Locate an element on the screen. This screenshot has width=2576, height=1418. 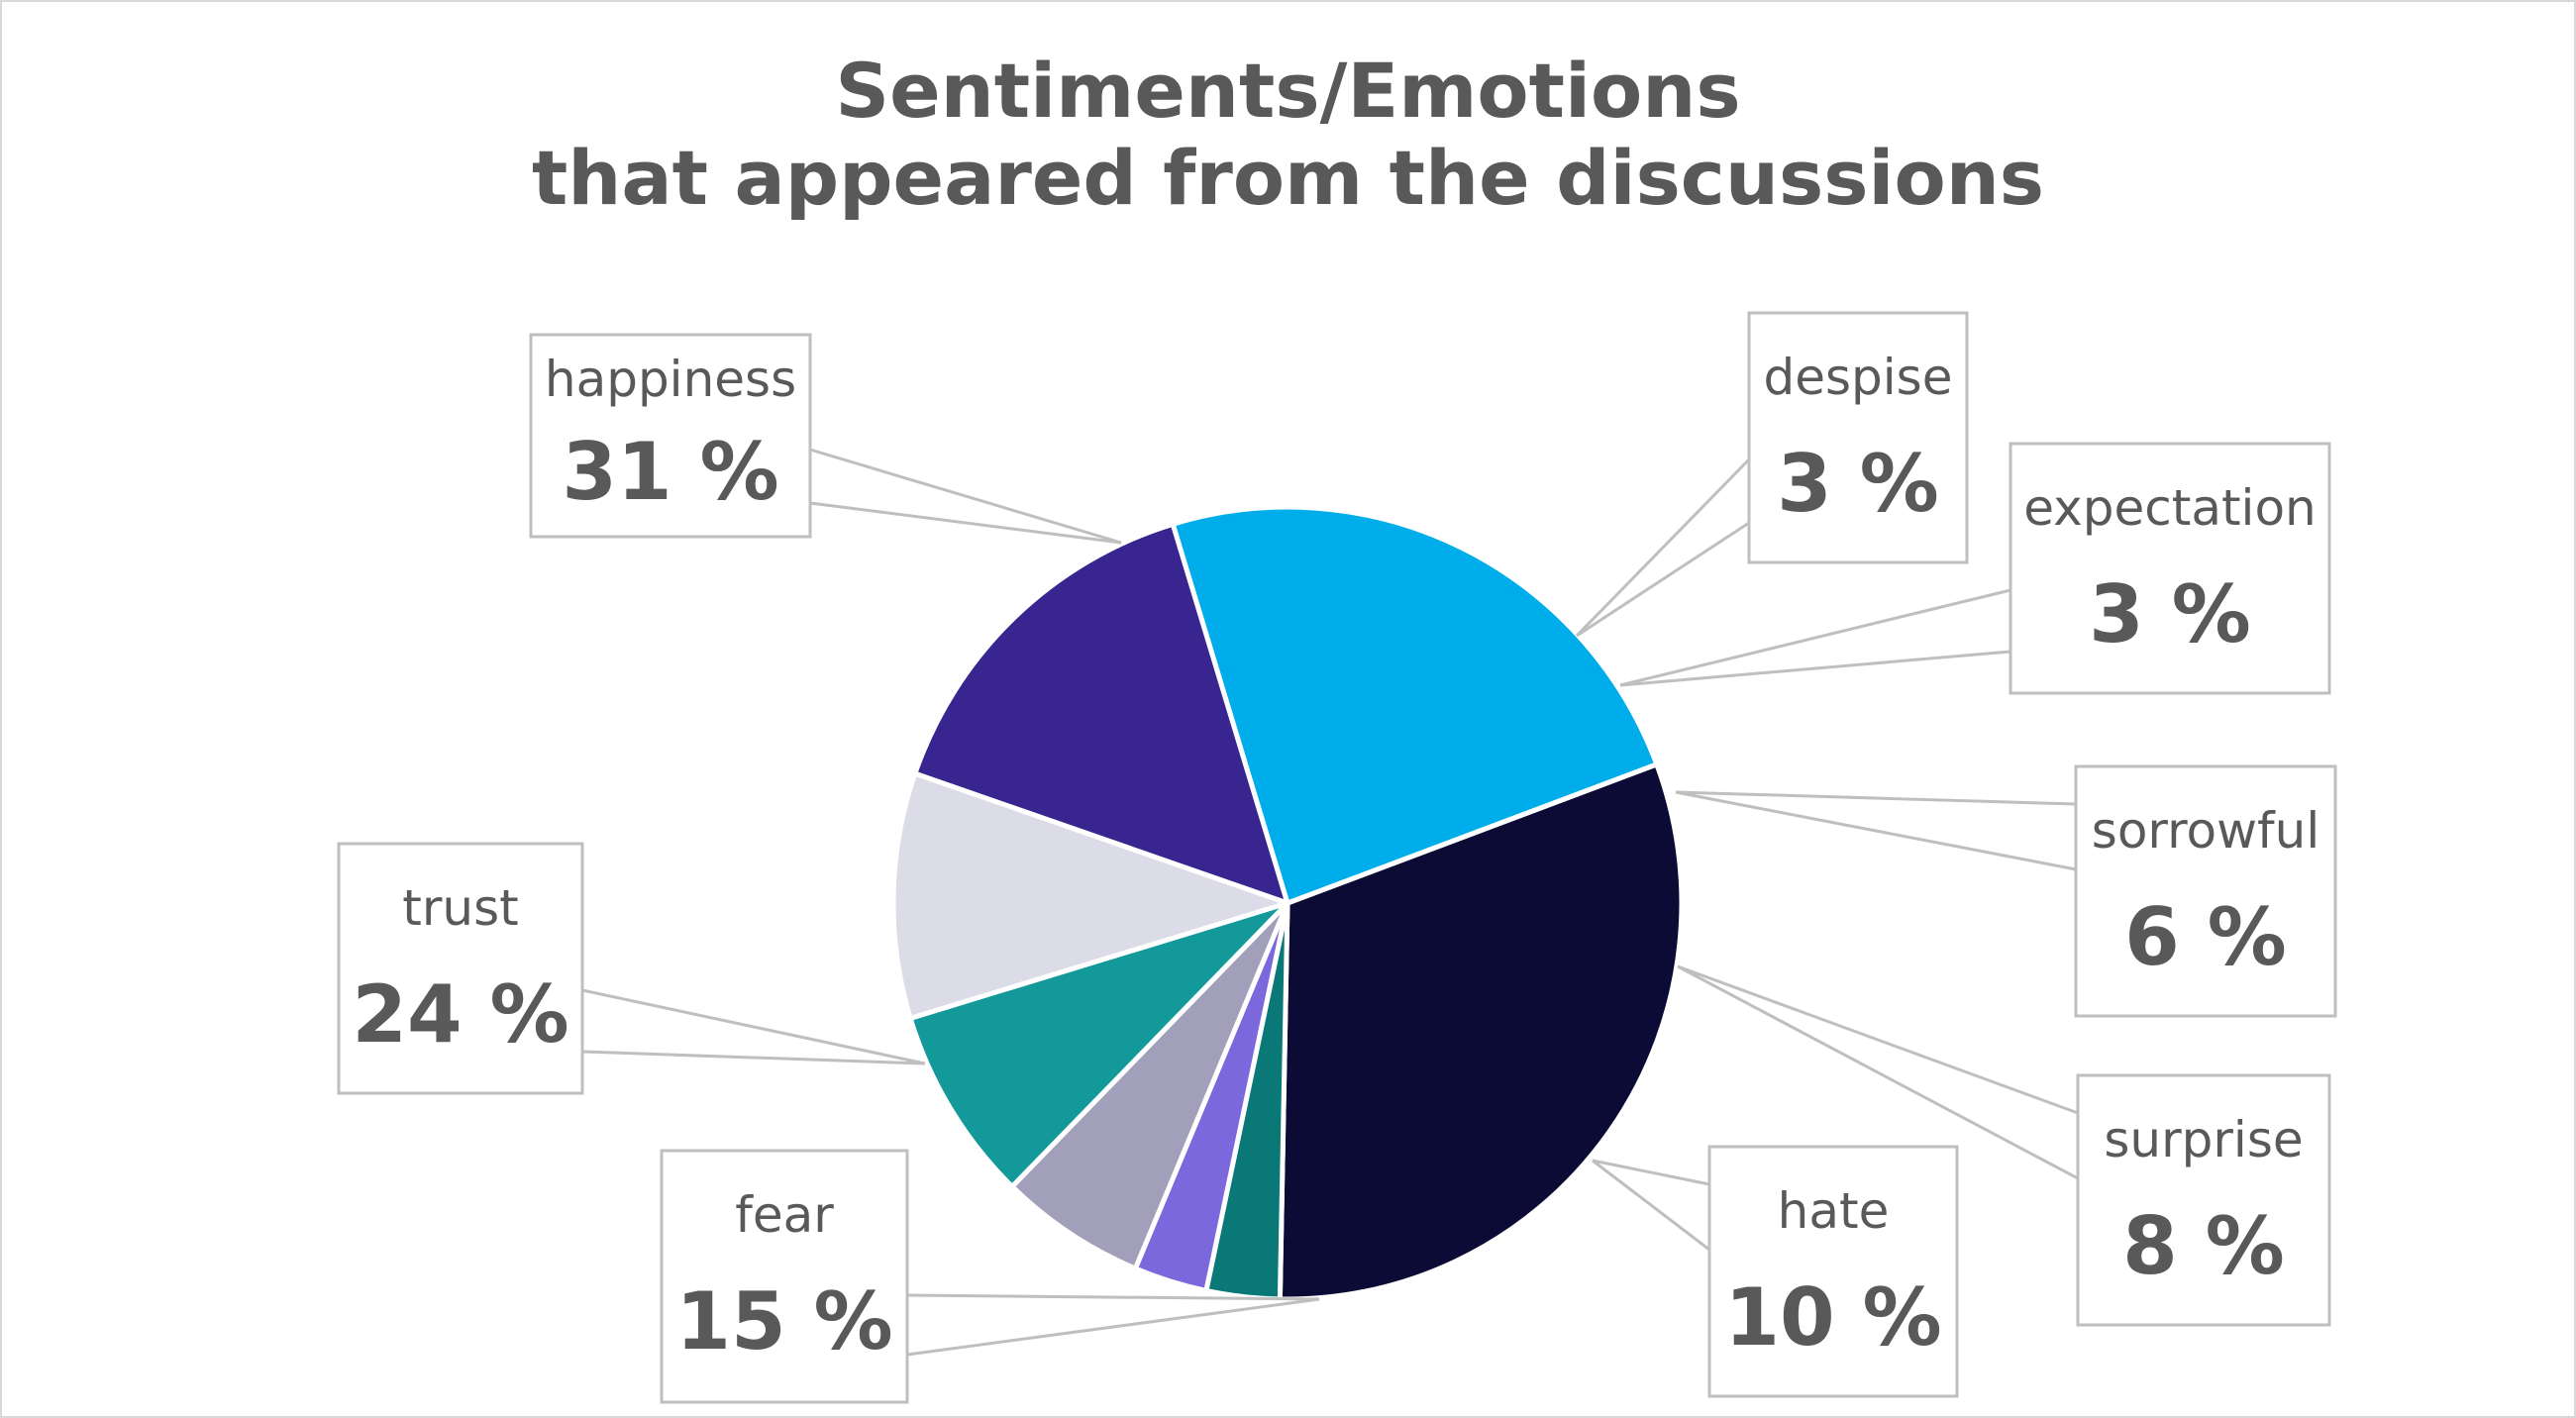
callout-hate: hate 10 % is located at coordinates (1775, 1272).